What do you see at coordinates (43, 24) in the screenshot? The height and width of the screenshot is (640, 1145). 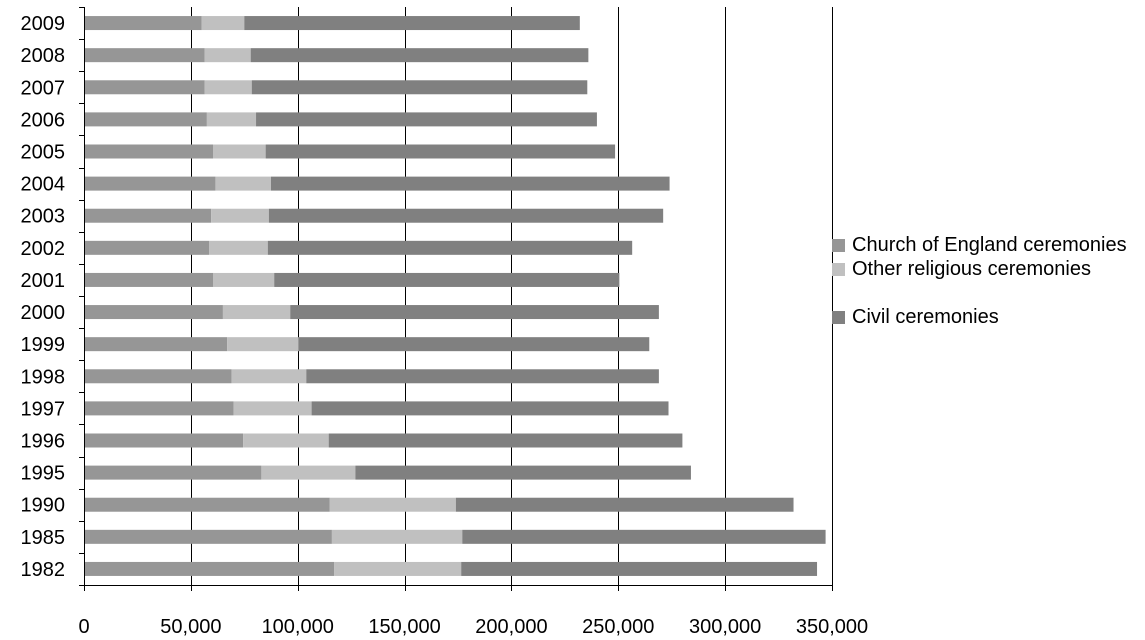 I see `y-tick-label-2009: 2009` at bounding box center [43, 24].